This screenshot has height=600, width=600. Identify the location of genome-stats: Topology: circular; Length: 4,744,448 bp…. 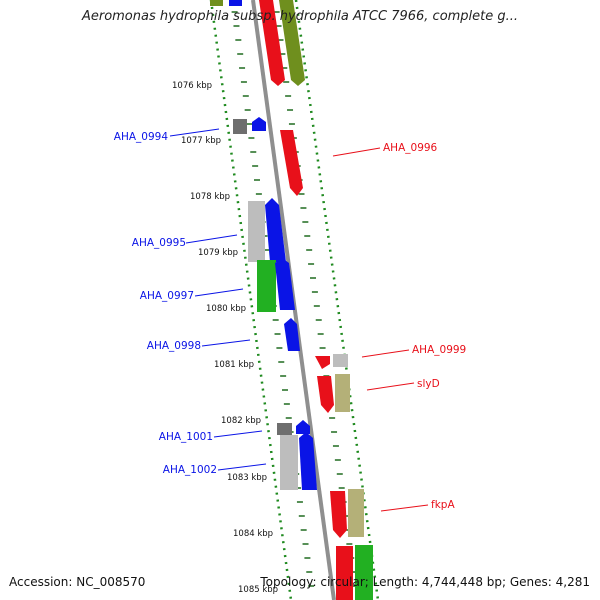
(425, 582).